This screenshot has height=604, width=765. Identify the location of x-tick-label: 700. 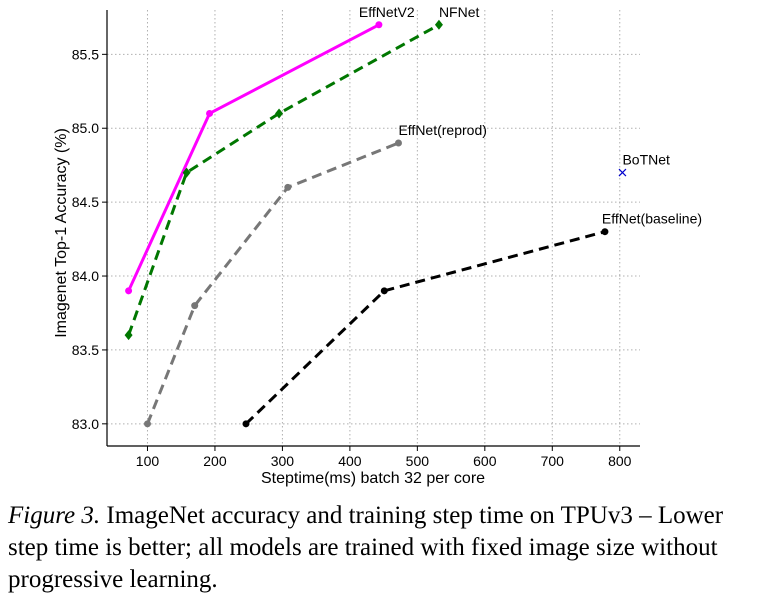
(553, 461).